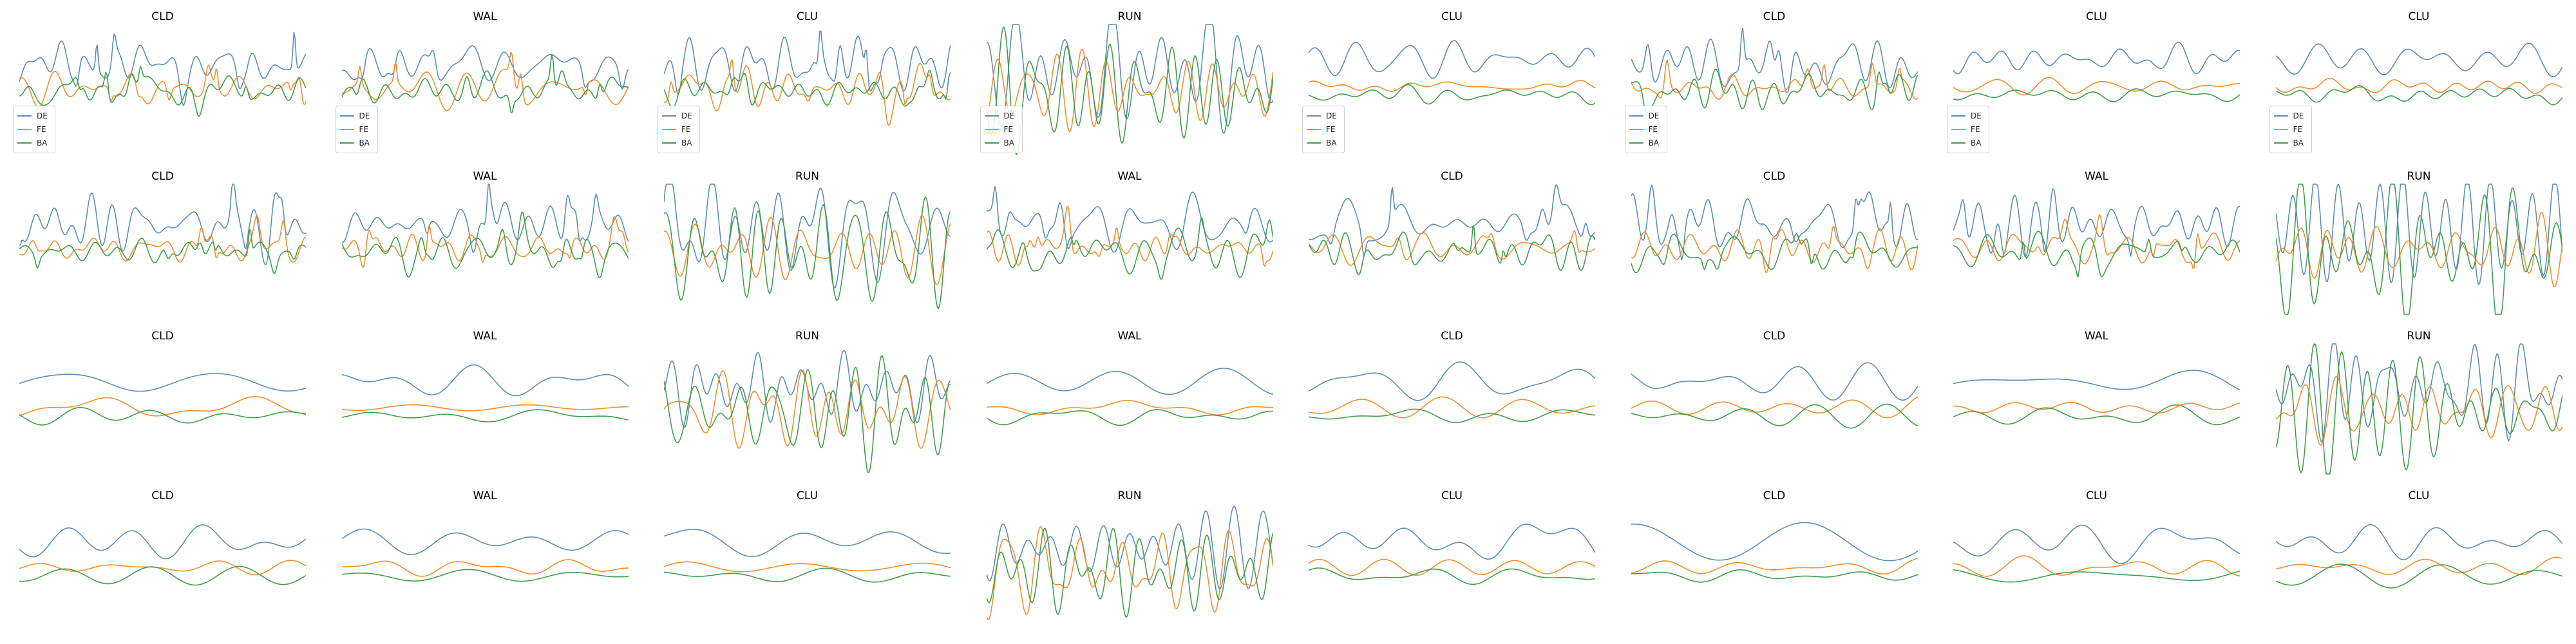 The height and width of the screenshot is (644, 2576). What do you see at coordinates (2298, 143) in the screenshot?
I see `legend-label: BA` at bounding box center [2298, 143].